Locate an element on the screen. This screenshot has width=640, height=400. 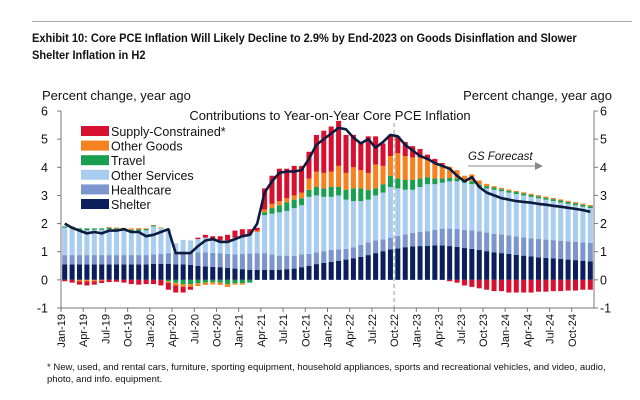
y-tick-label-right: 2 is located at coordinates (603, 224).